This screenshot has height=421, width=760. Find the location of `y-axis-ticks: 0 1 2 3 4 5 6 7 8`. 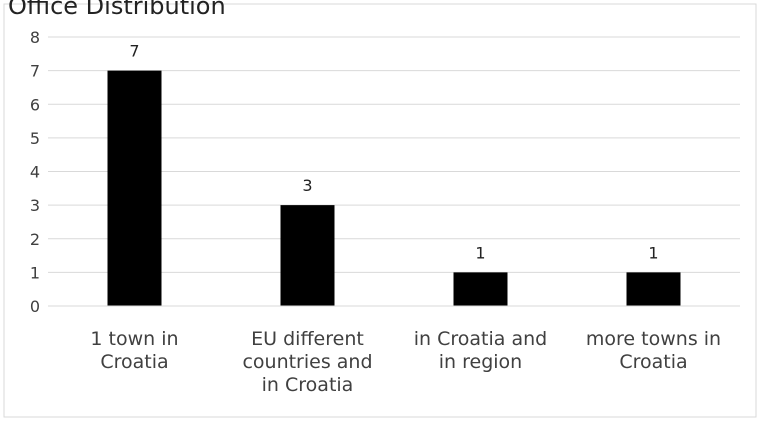

y-axis-ticks: 0 1 2 3 4 5 6 7 8 is located at coordinates (35, 172).